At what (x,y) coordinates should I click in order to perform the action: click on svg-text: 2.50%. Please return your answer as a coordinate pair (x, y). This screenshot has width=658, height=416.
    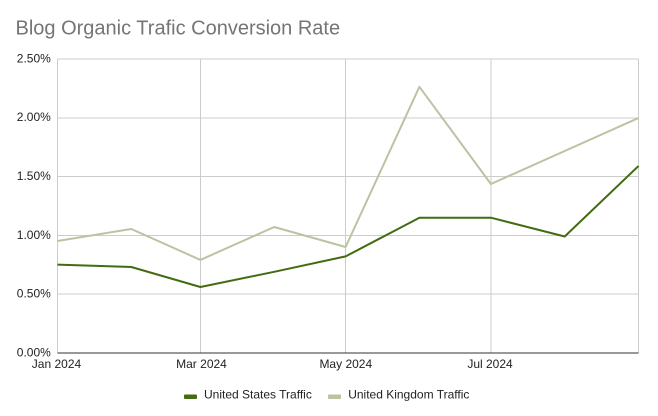
    Looking at the image, I should click on (34, 58).